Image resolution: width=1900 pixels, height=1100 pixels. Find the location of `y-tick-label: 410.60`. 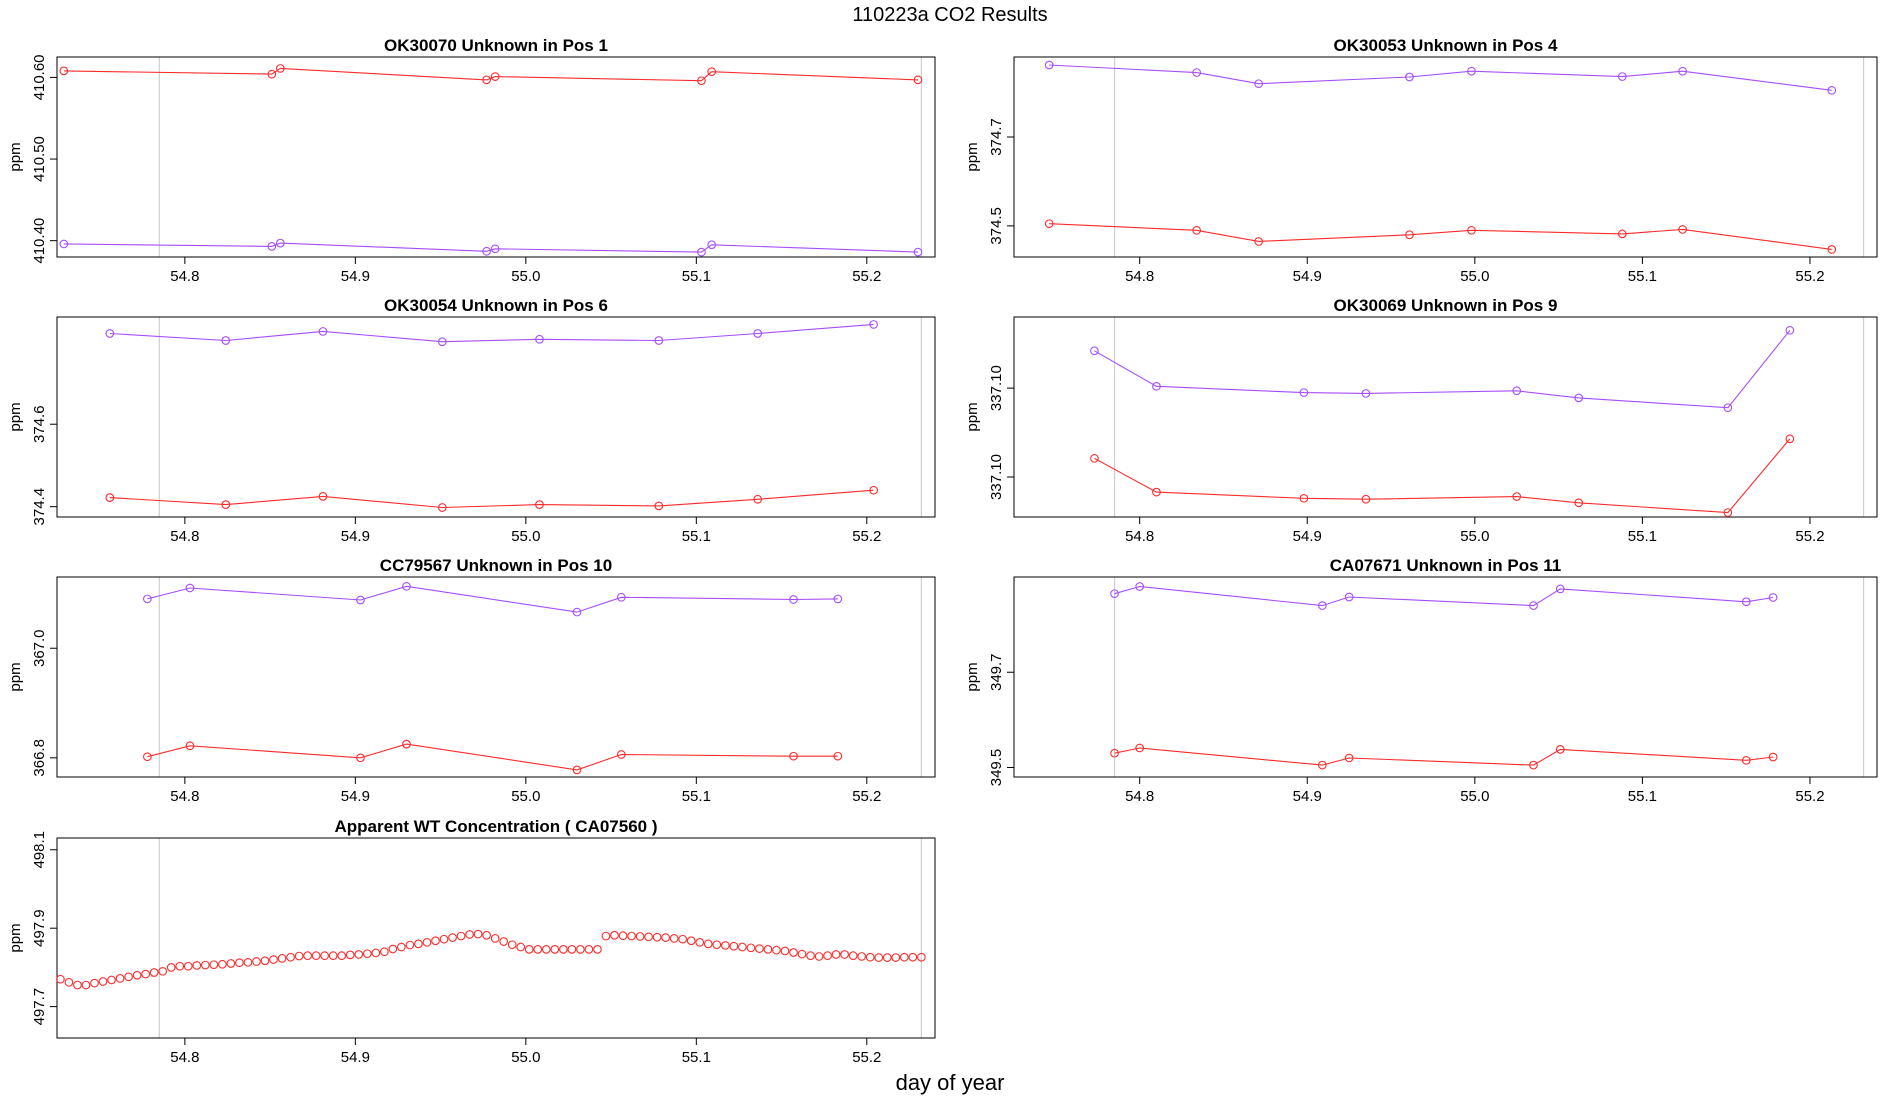

y-tick-label: 410.60 is located at coordinates (39, 77).